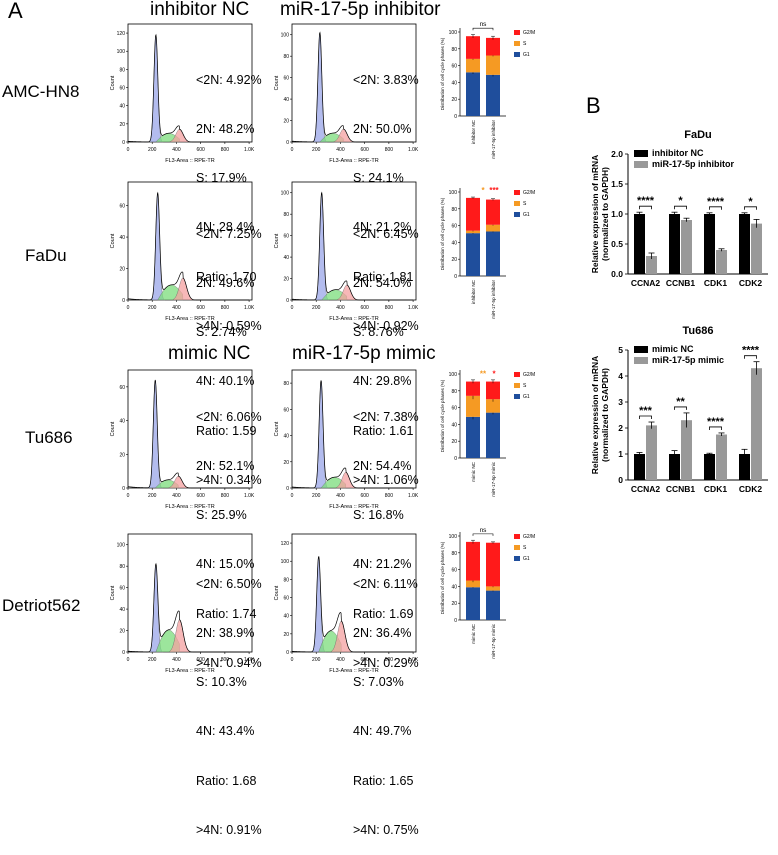 This screenshot has height=855, width=778. What do you see at coordinates (617, 274) in the screenshot?
I see `y-tick-label: 0.0` at bounding box center [617, 274].